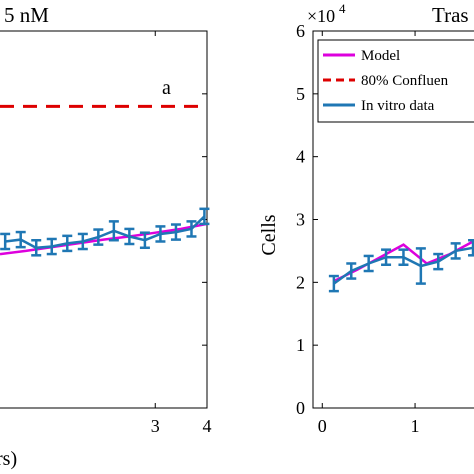 The width and height of the screenshot is (474, 474). What do you see at coordinates (207, 426) in the screenshot?
I see `left-x-tick-label-1: 4` at bounding box center [207, 426].